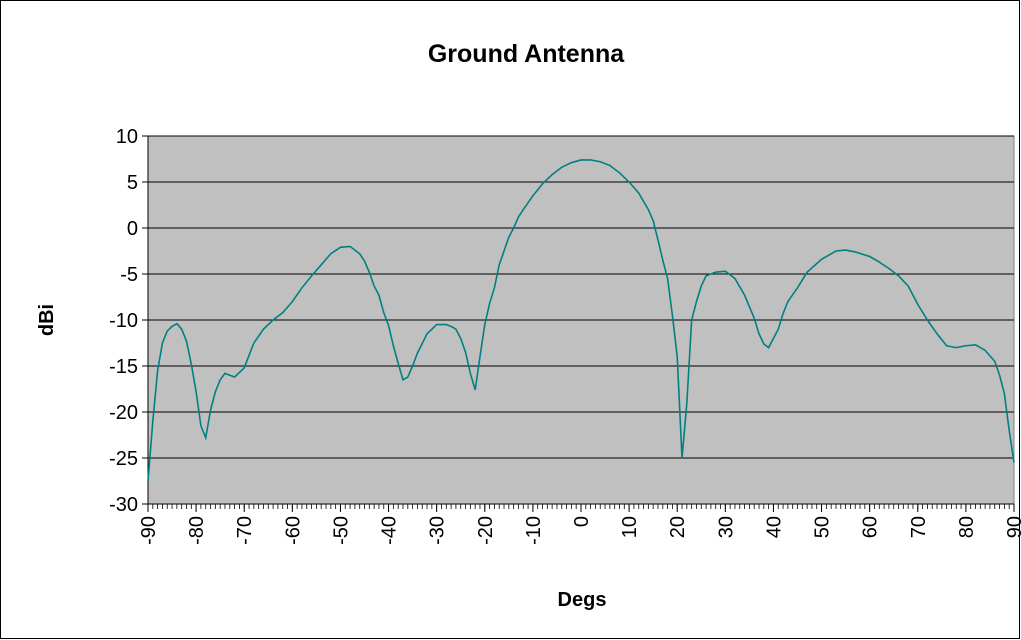  Describe the element at coordinates (919, 527) in the screenshot. I see `x-tick-label: 70` at that location.